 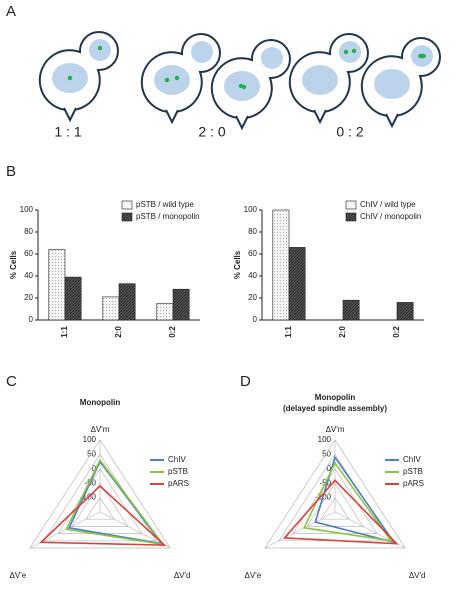 I want to click on legend-label: pSTB / monopolin, so click(x=168, y=216).